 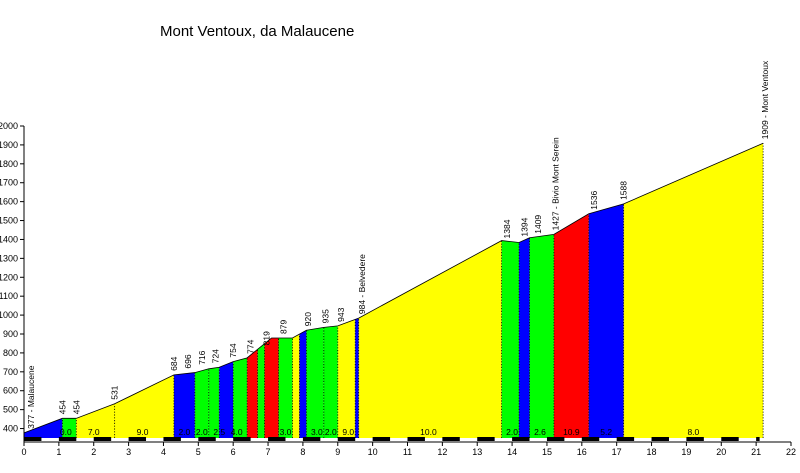 What do you see at coordinates (392, 439) in the screenshot?
I see `km-bar-layer` at bounding box center [392, 439].